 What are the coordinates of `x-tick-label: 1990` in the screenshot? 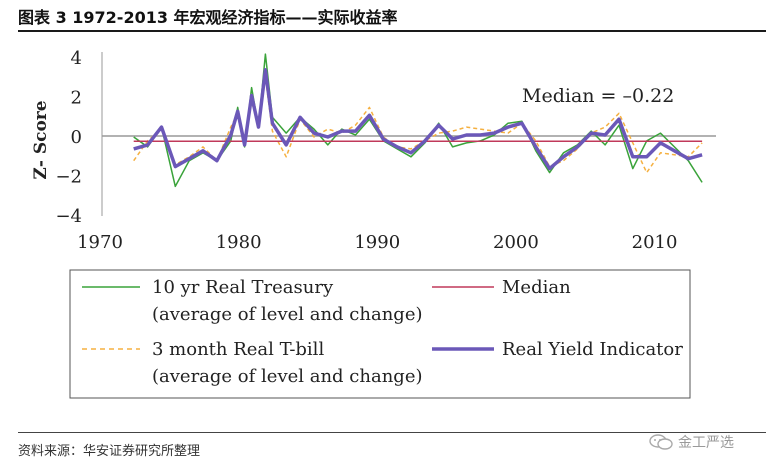 It's located at (377, 242).